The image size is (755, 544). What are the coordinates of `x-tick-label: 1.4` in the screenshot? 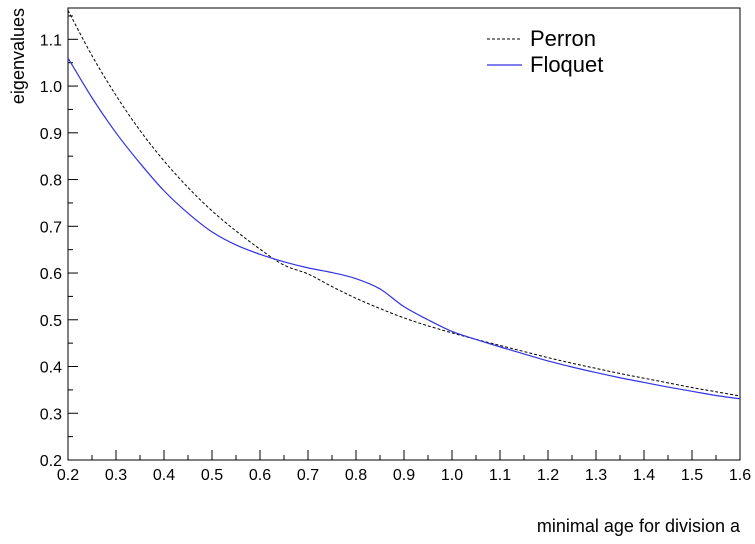 It's located at (644, 475).